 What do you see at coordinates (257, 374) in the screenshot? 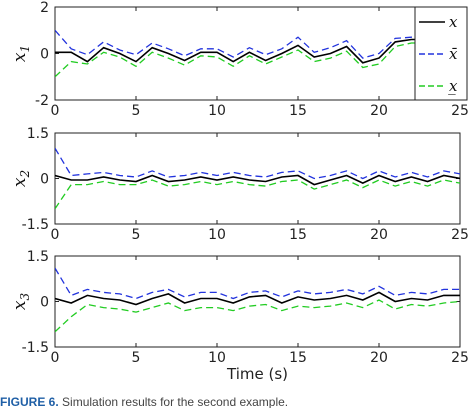
I see `x-axis-label: Time (s)` at bounding box center [257, 374].